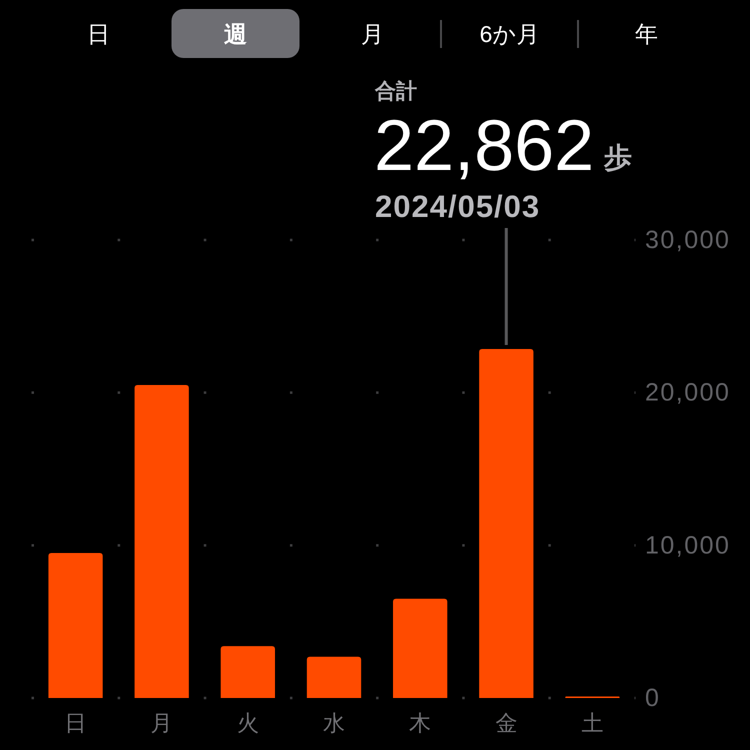 This screenshot has width=750, height=750. Describe the element at coordinates (247, 723) in the screenshot. I see `x-tick-label: 火` at that location.